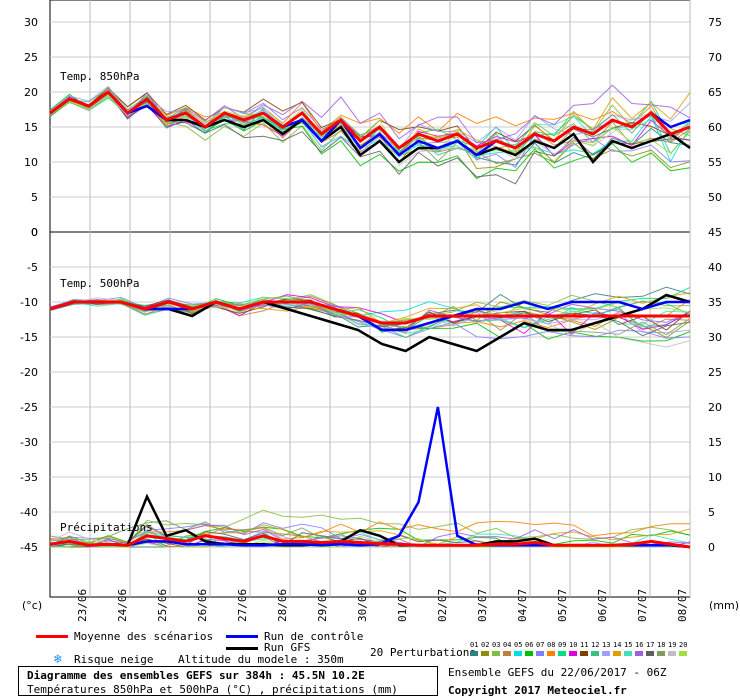 Image resolution: width=740 pixels, height=700 pixels. I want to click on panel-500-title: Temp. 500hPa, so click(99, 283).